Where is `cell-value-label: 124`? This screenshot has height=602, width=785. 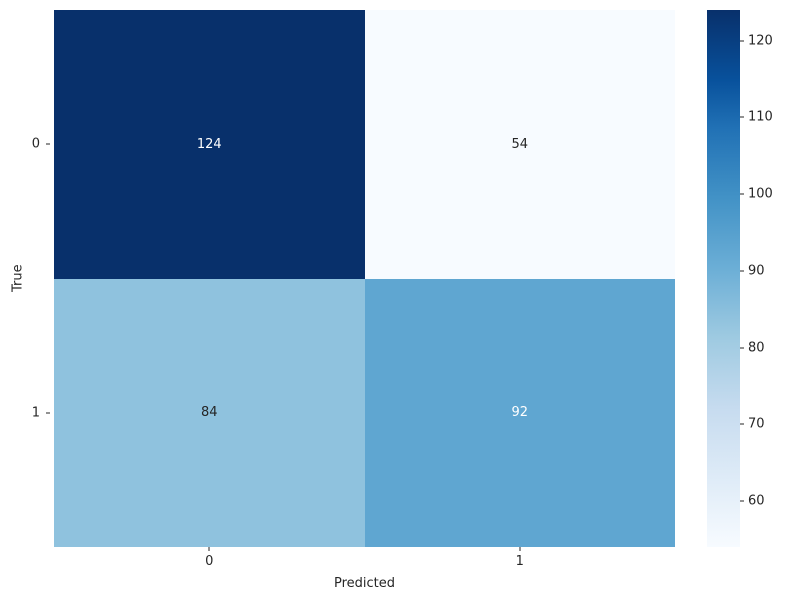
cell-value-label: 124 is located at coordinates (209, 144).